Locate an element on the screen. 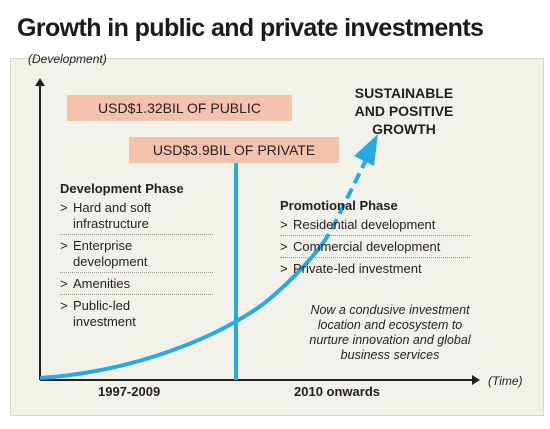 The width and height of the screenshot is (550, 429). promotional-phase-item: > Private-led investment is located at coordinates (375, 270).